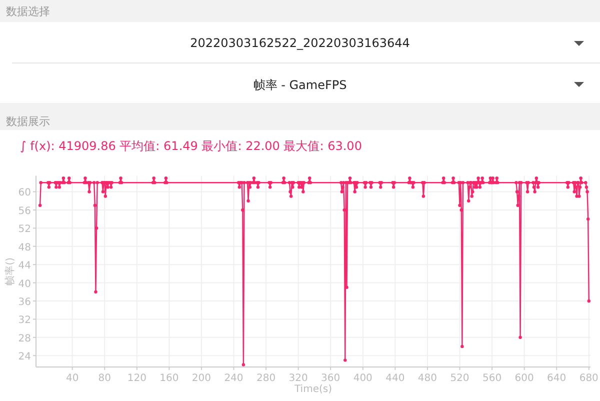 This screenshot has height=401, width=600. I want to click on x-axis-title: Time(s), so click(313, 389).